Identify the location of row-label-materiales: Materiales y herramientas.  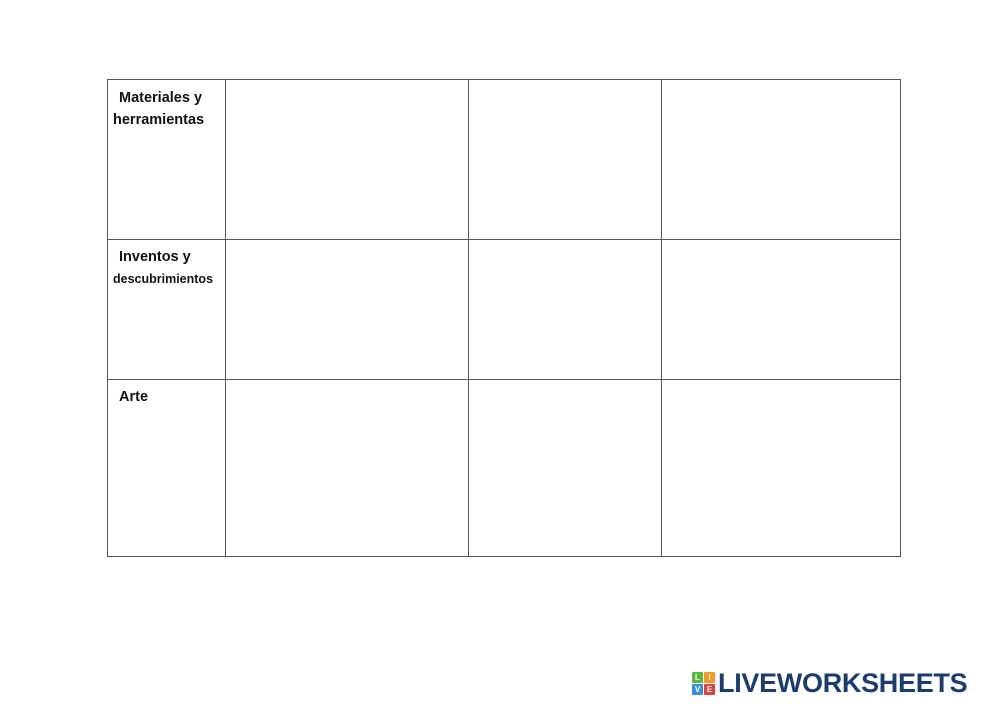
(158, 109).